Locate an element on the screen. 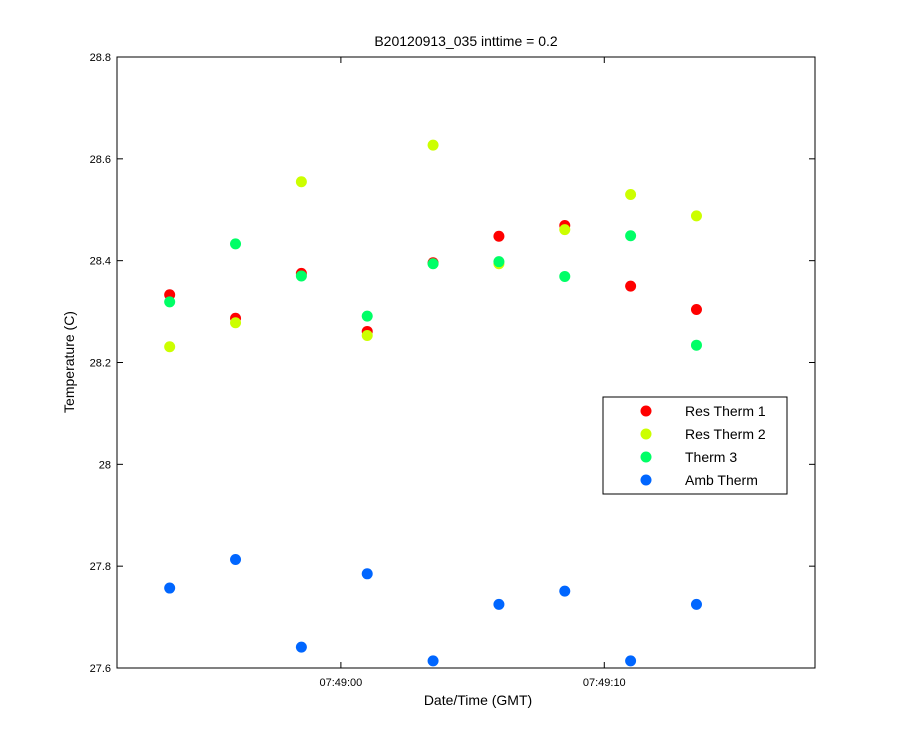 This screenshot has width=900, height=755. legend-item: Amb Therm is located at coordinates (699, 480).